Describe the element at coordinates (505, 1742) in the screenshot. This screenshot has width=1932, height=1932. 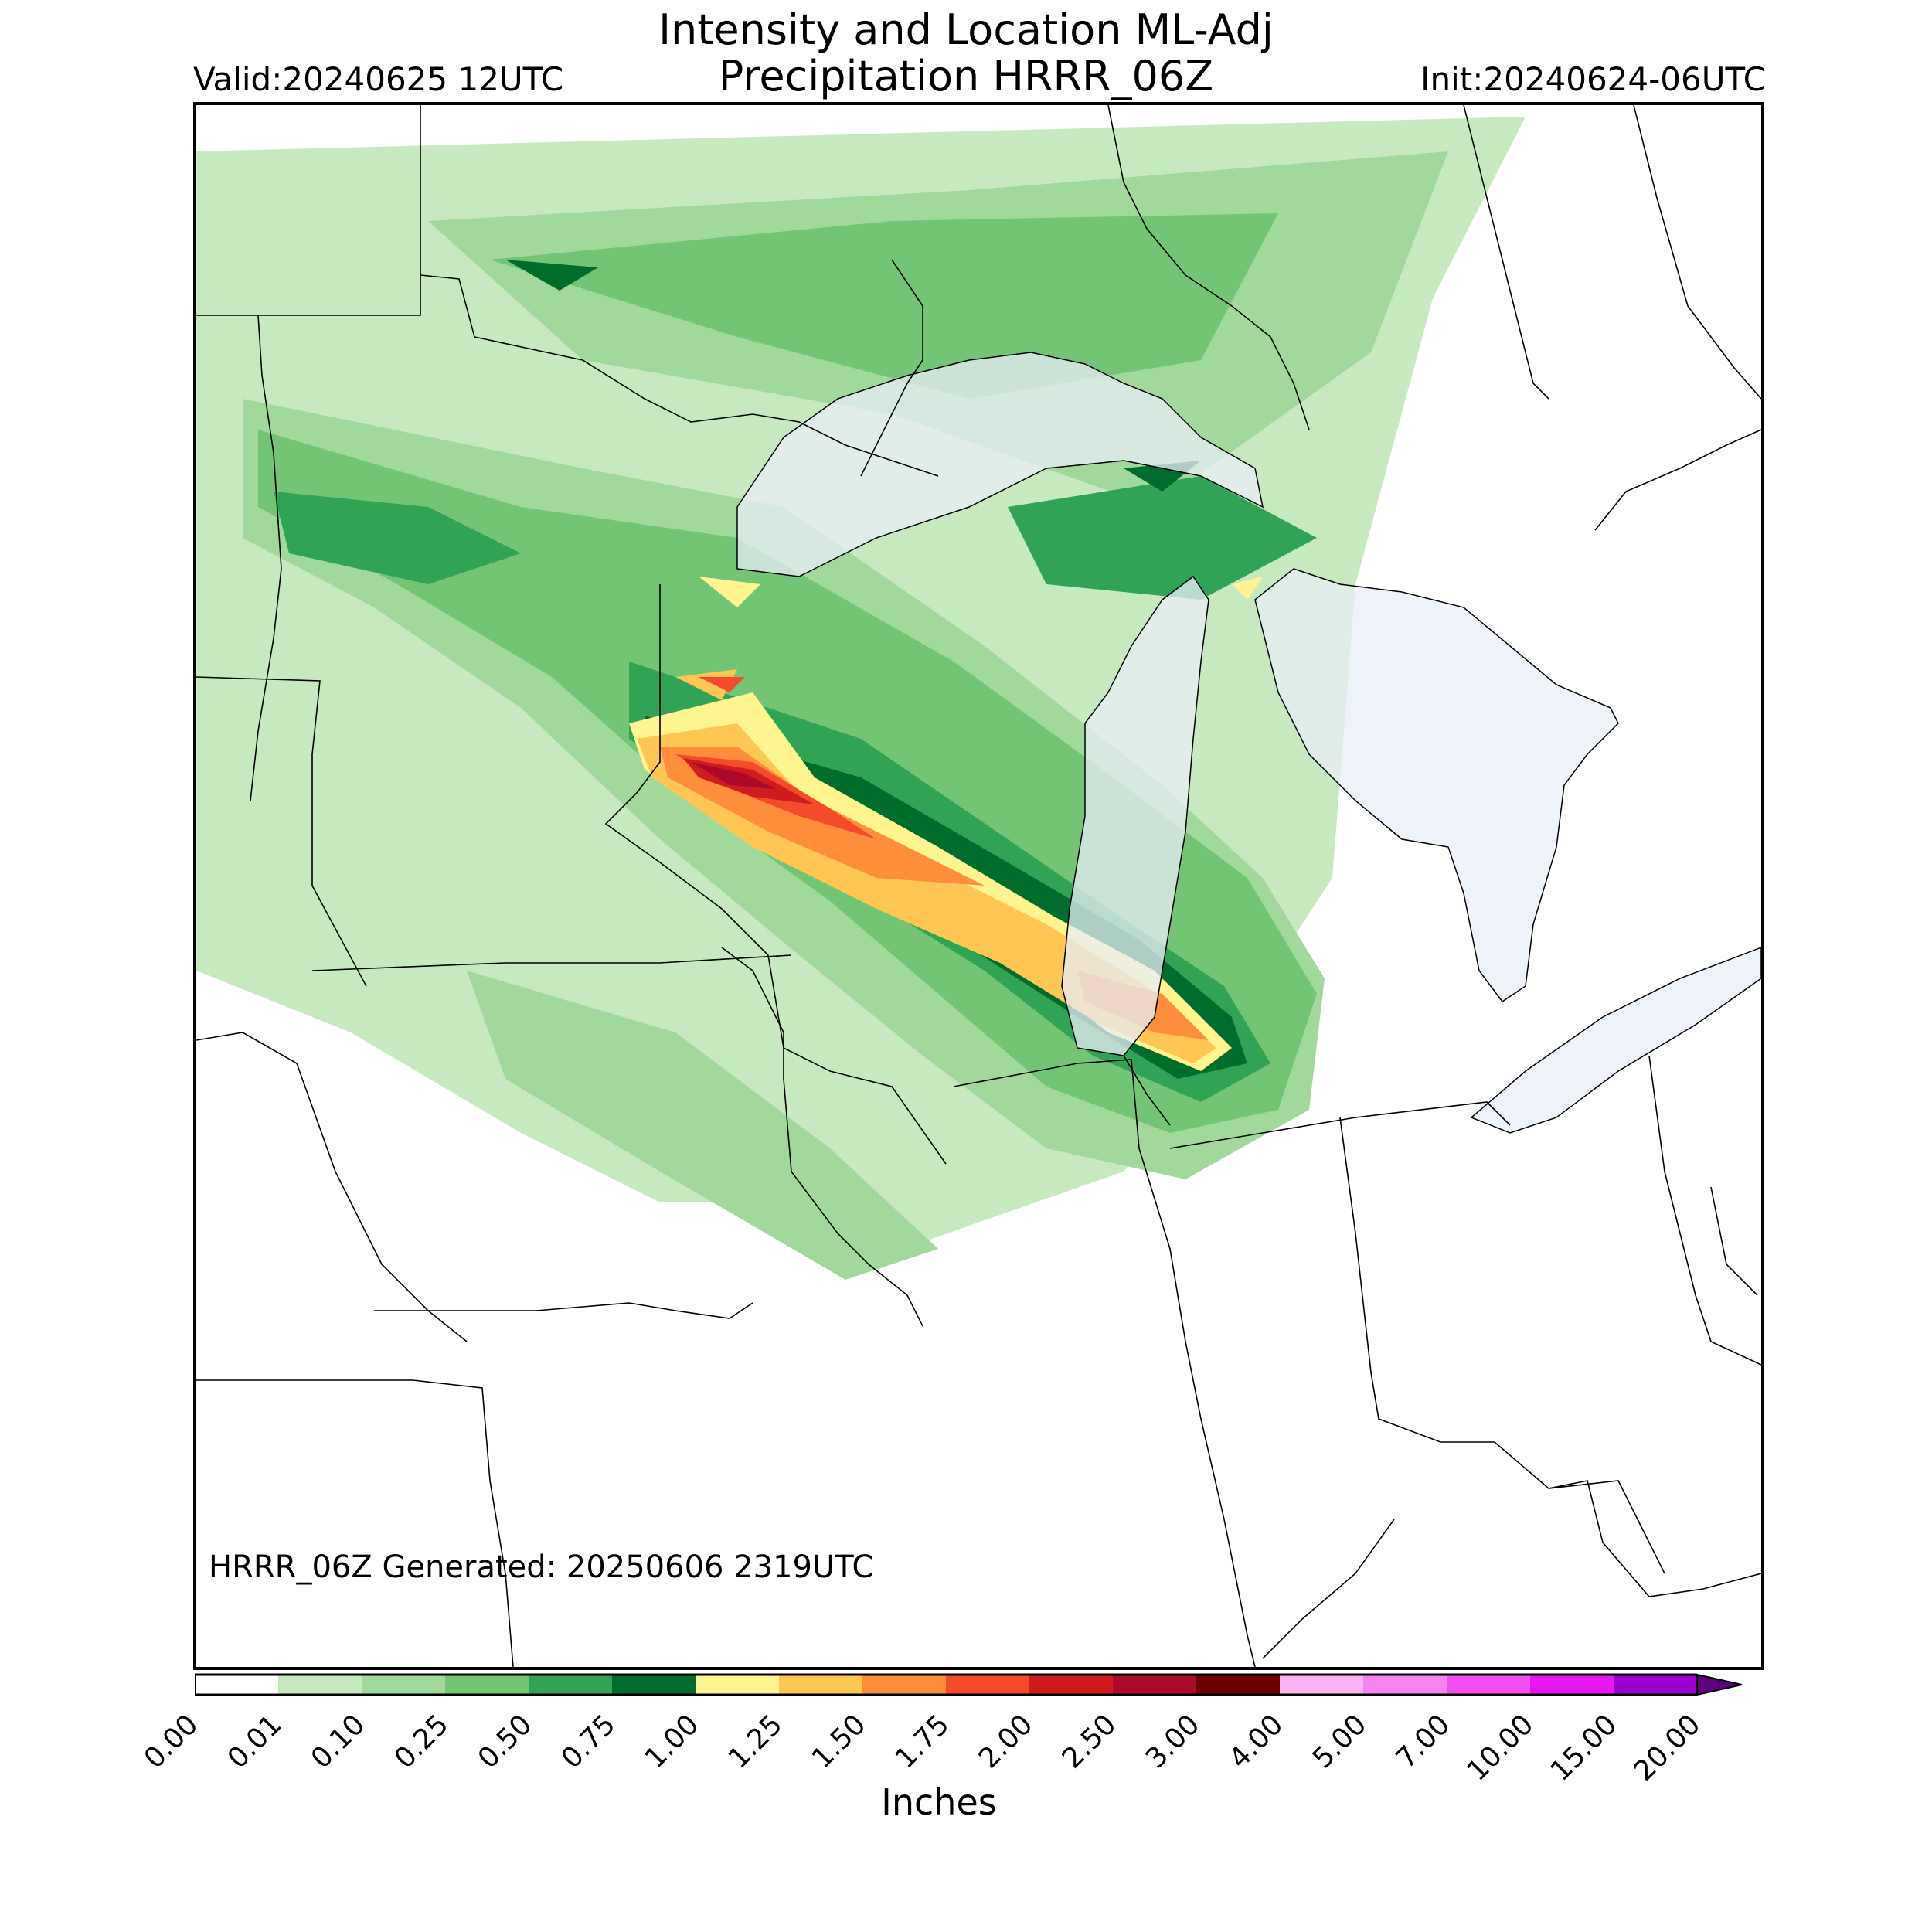
I see `colorbar-tick-label: 0.50` at that location.